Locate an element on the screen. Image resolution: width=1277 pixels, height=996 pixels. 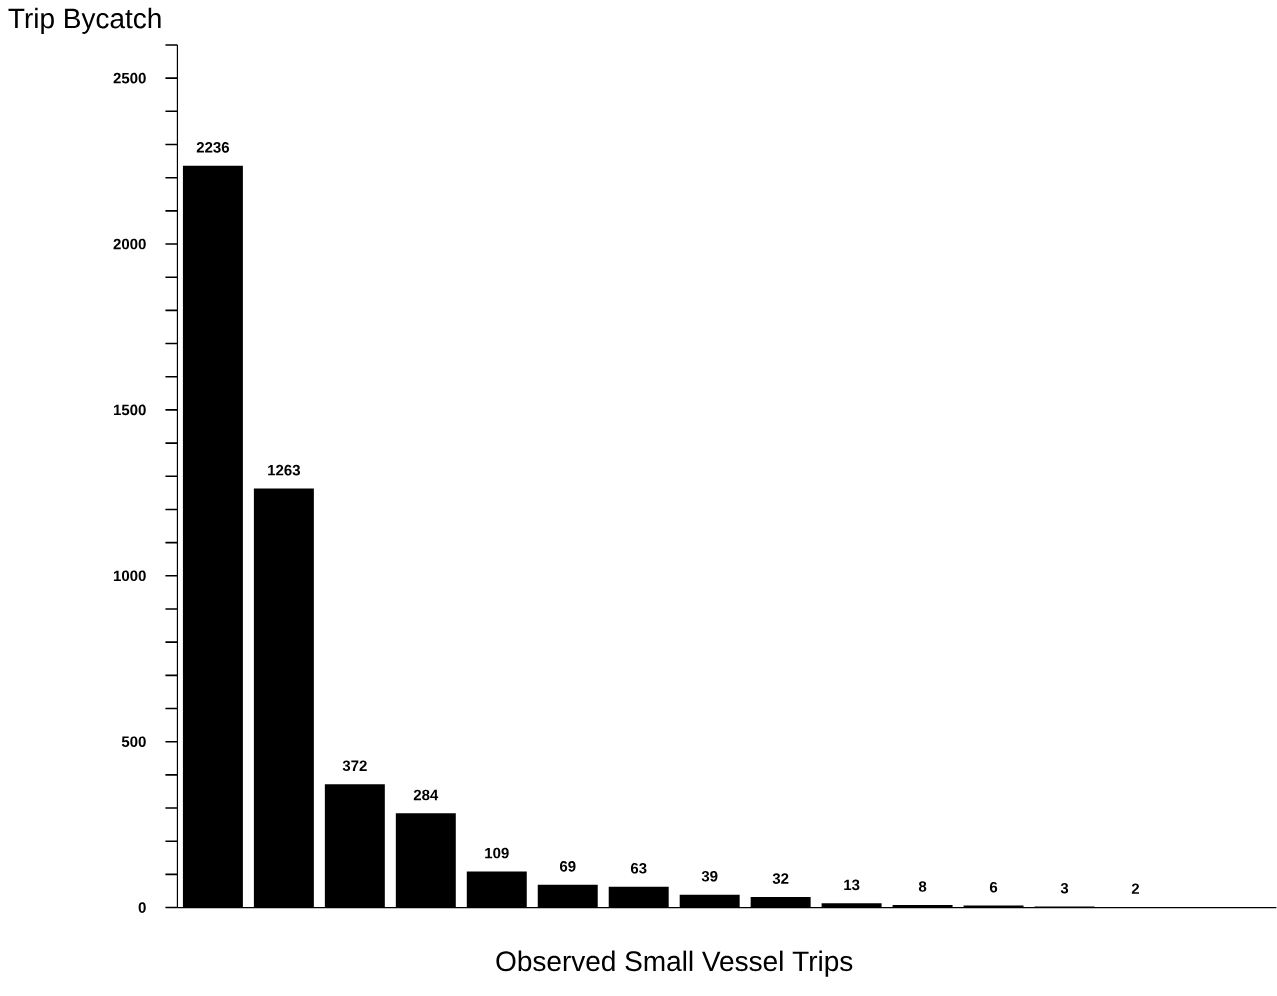
y-tick-label: 2500 is located at coordinates (129, 78).